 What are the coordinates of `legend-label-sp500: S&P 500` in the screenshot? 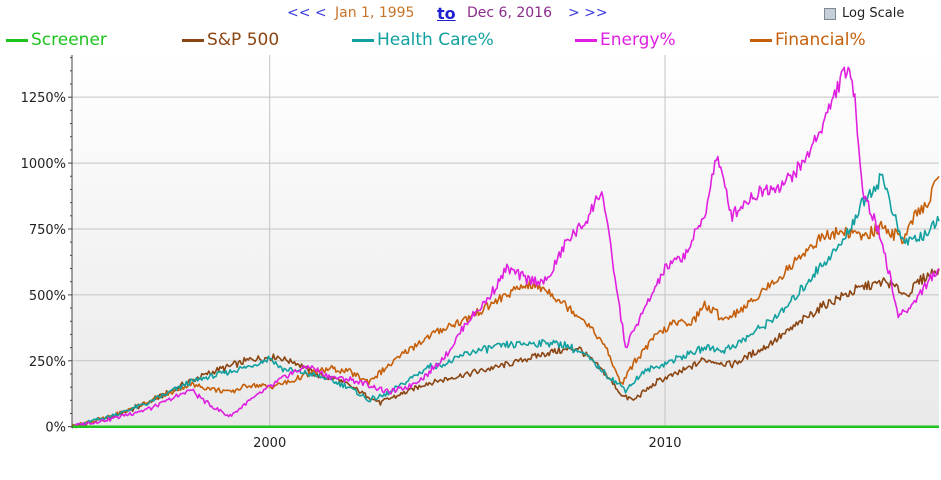 It's located at (243, 40).